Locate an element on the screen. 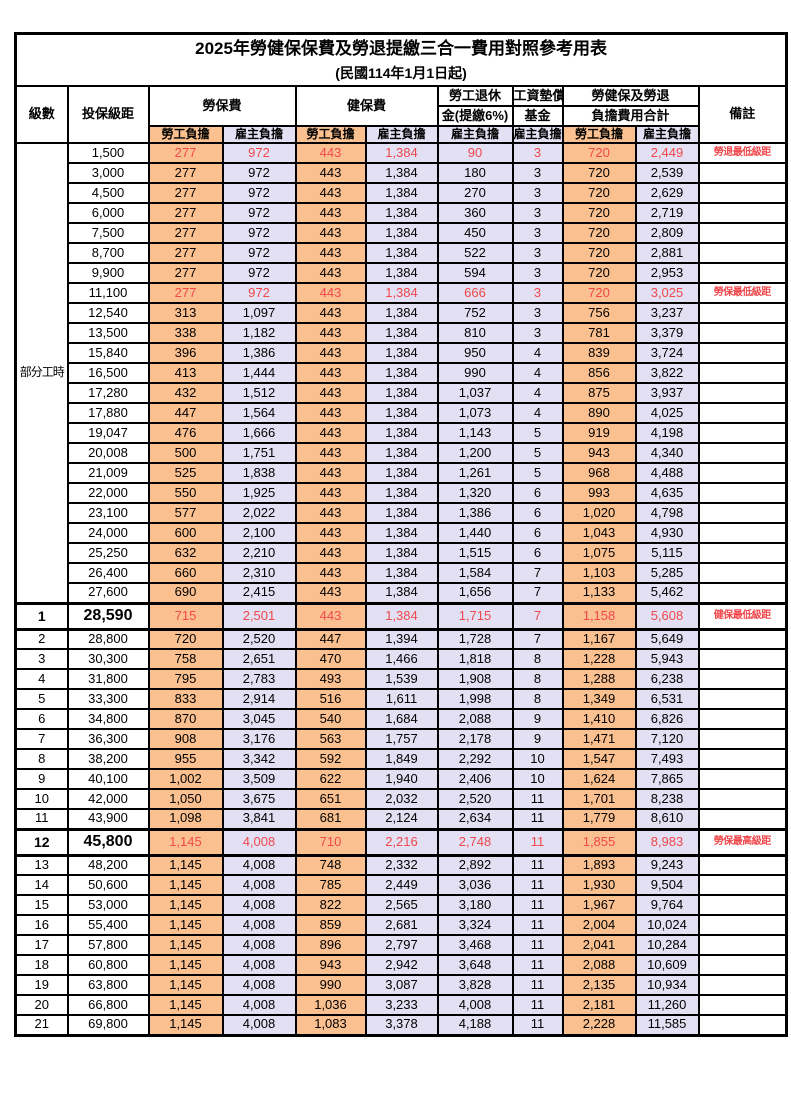  li-employee-cell: 720 is located at coordinates (185, 639).